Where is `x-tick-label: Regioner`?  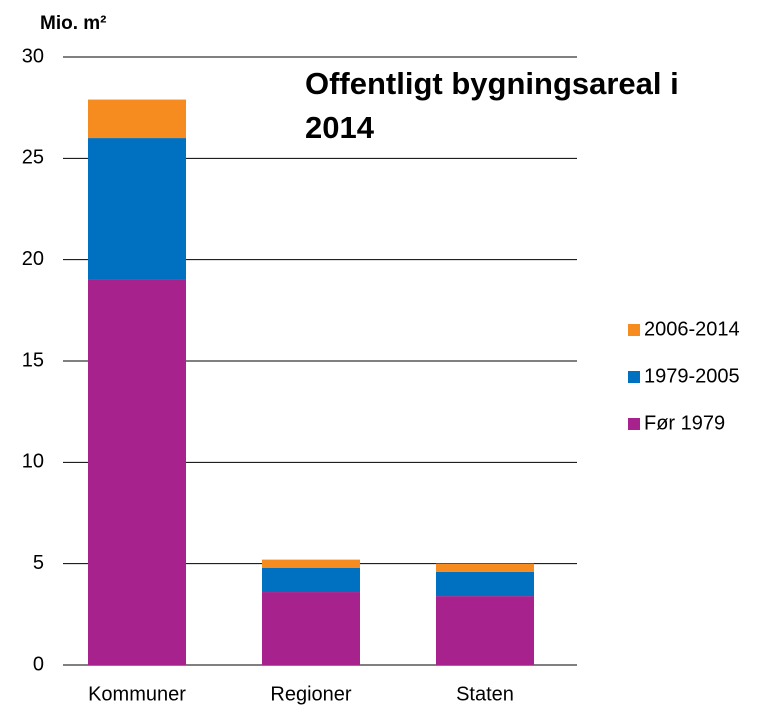 x-tick-label: Regioner is located at coordinates (311, 694).